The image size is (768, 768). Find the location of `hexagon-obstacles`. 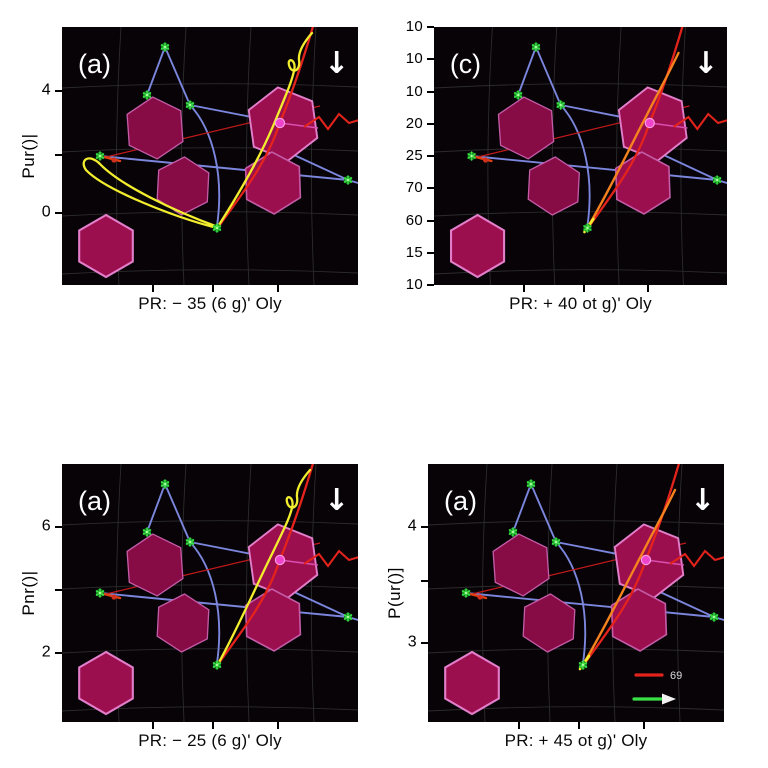

hexagon-obstacles is located at coordinates (198, 619).